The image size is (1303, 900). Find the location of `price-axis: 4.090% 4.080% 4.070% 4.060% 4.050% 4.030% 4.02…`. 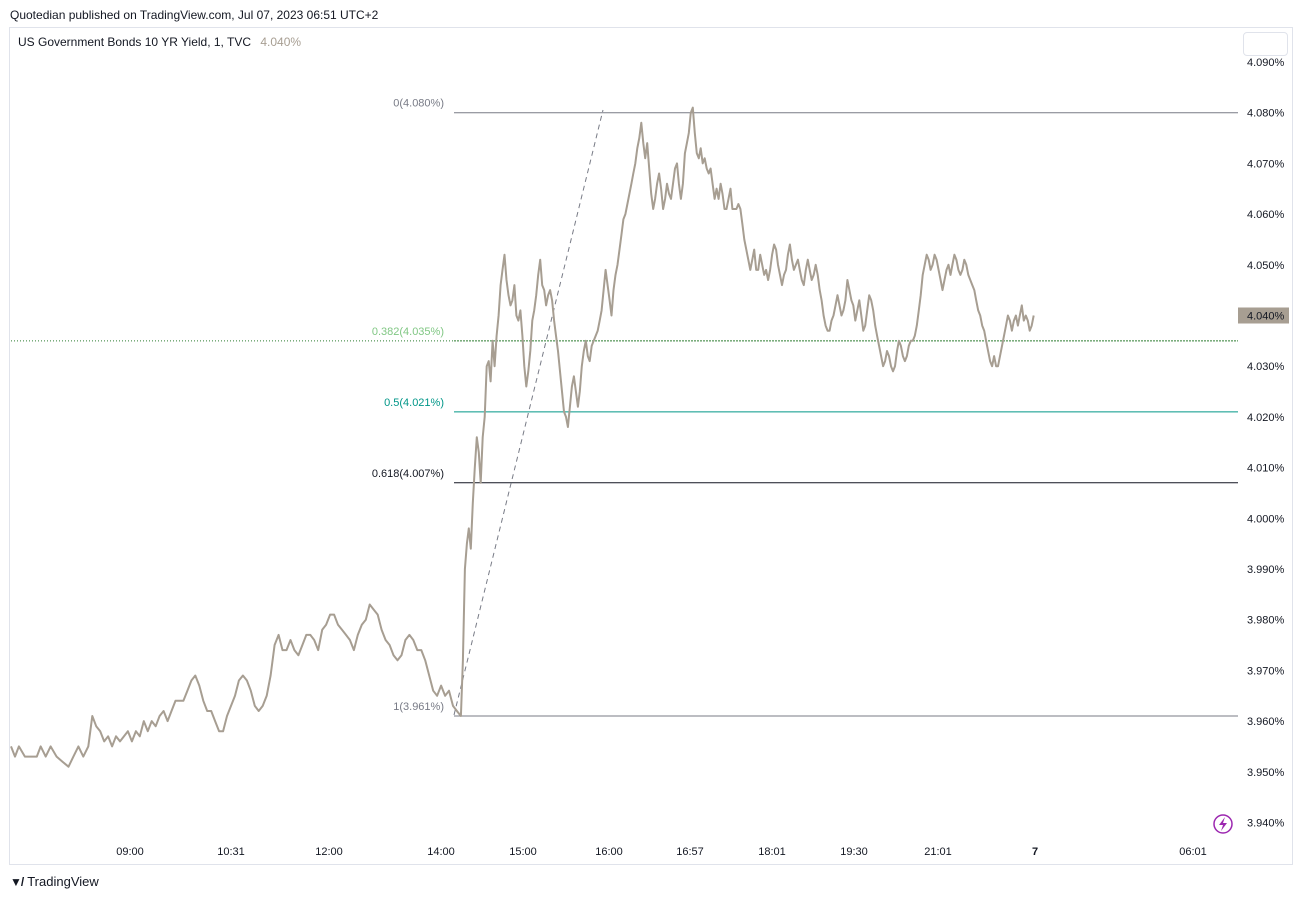

price-axis: 4.090% 4.080% 4.070% 4.060% 4.050% 4.030% 4.02… is located at coordinates (1263, 443).